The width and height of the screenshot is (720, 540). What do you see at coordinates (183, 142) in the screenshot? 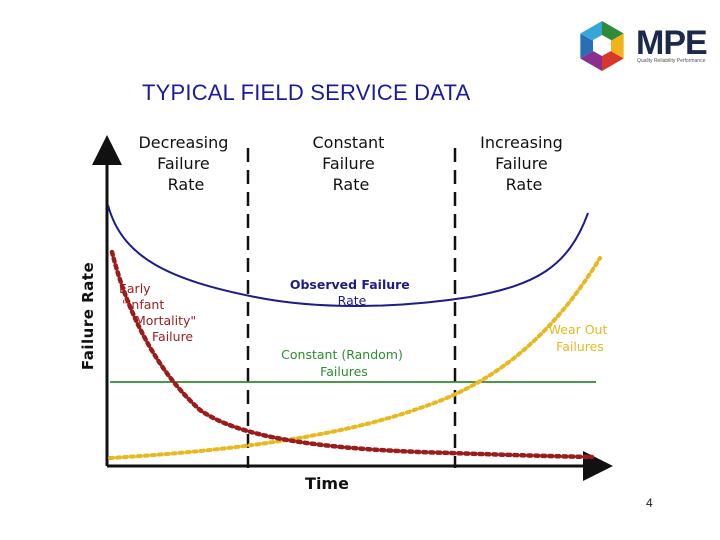
I see `region-header-line: Decreasing` at bounding box center [183, 142].